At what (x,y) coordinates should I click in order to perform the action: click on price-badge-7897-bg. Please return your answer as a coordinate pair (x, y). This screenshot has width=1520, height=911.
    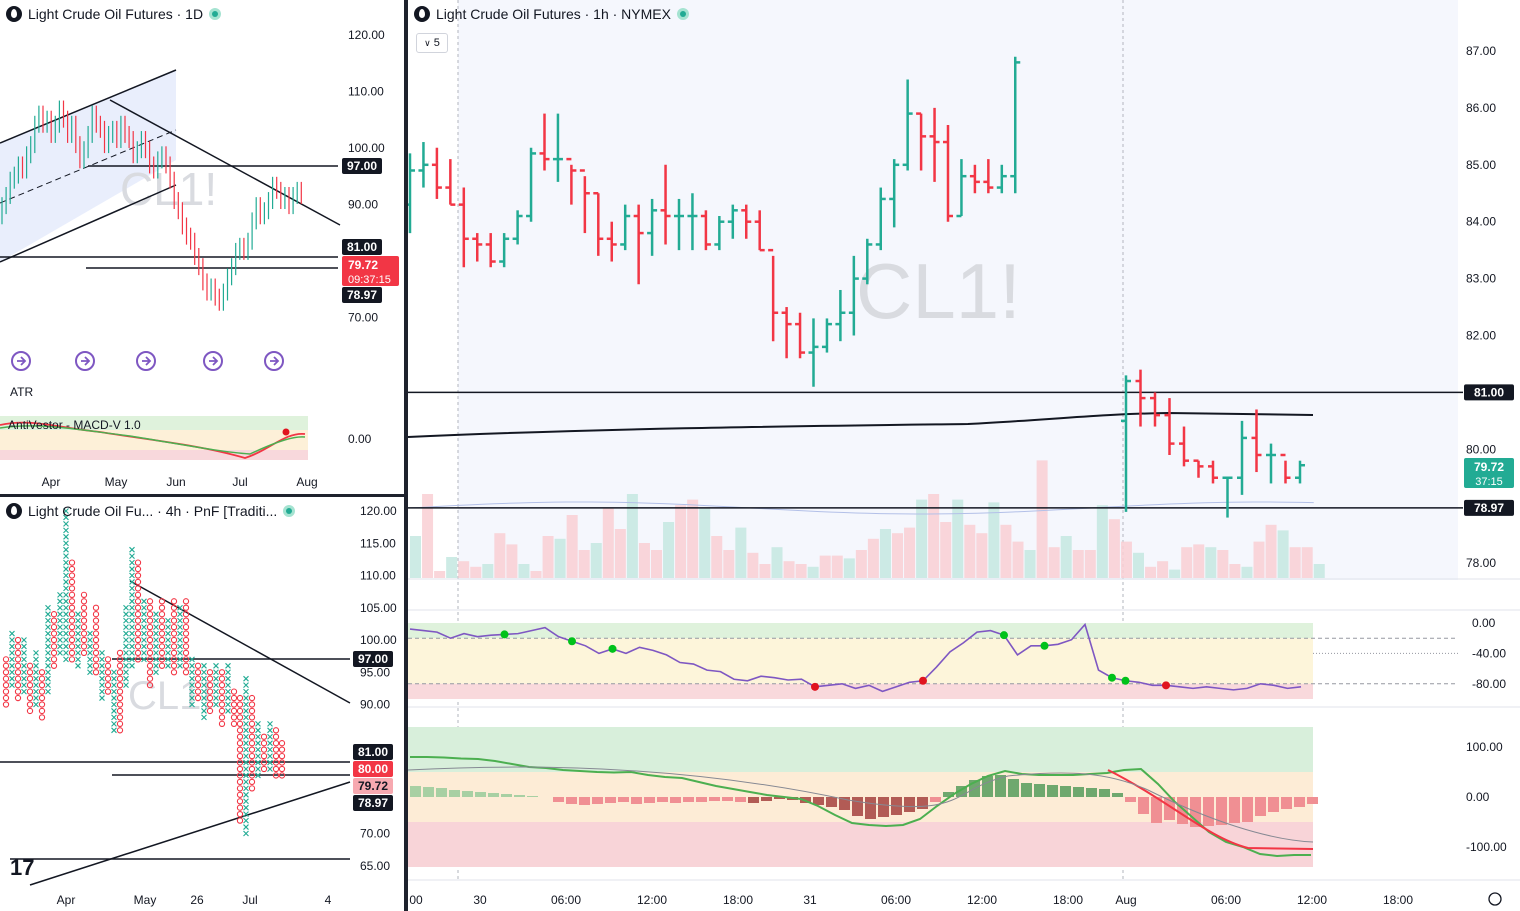
    Looking at the image, I should click on (362, 295).